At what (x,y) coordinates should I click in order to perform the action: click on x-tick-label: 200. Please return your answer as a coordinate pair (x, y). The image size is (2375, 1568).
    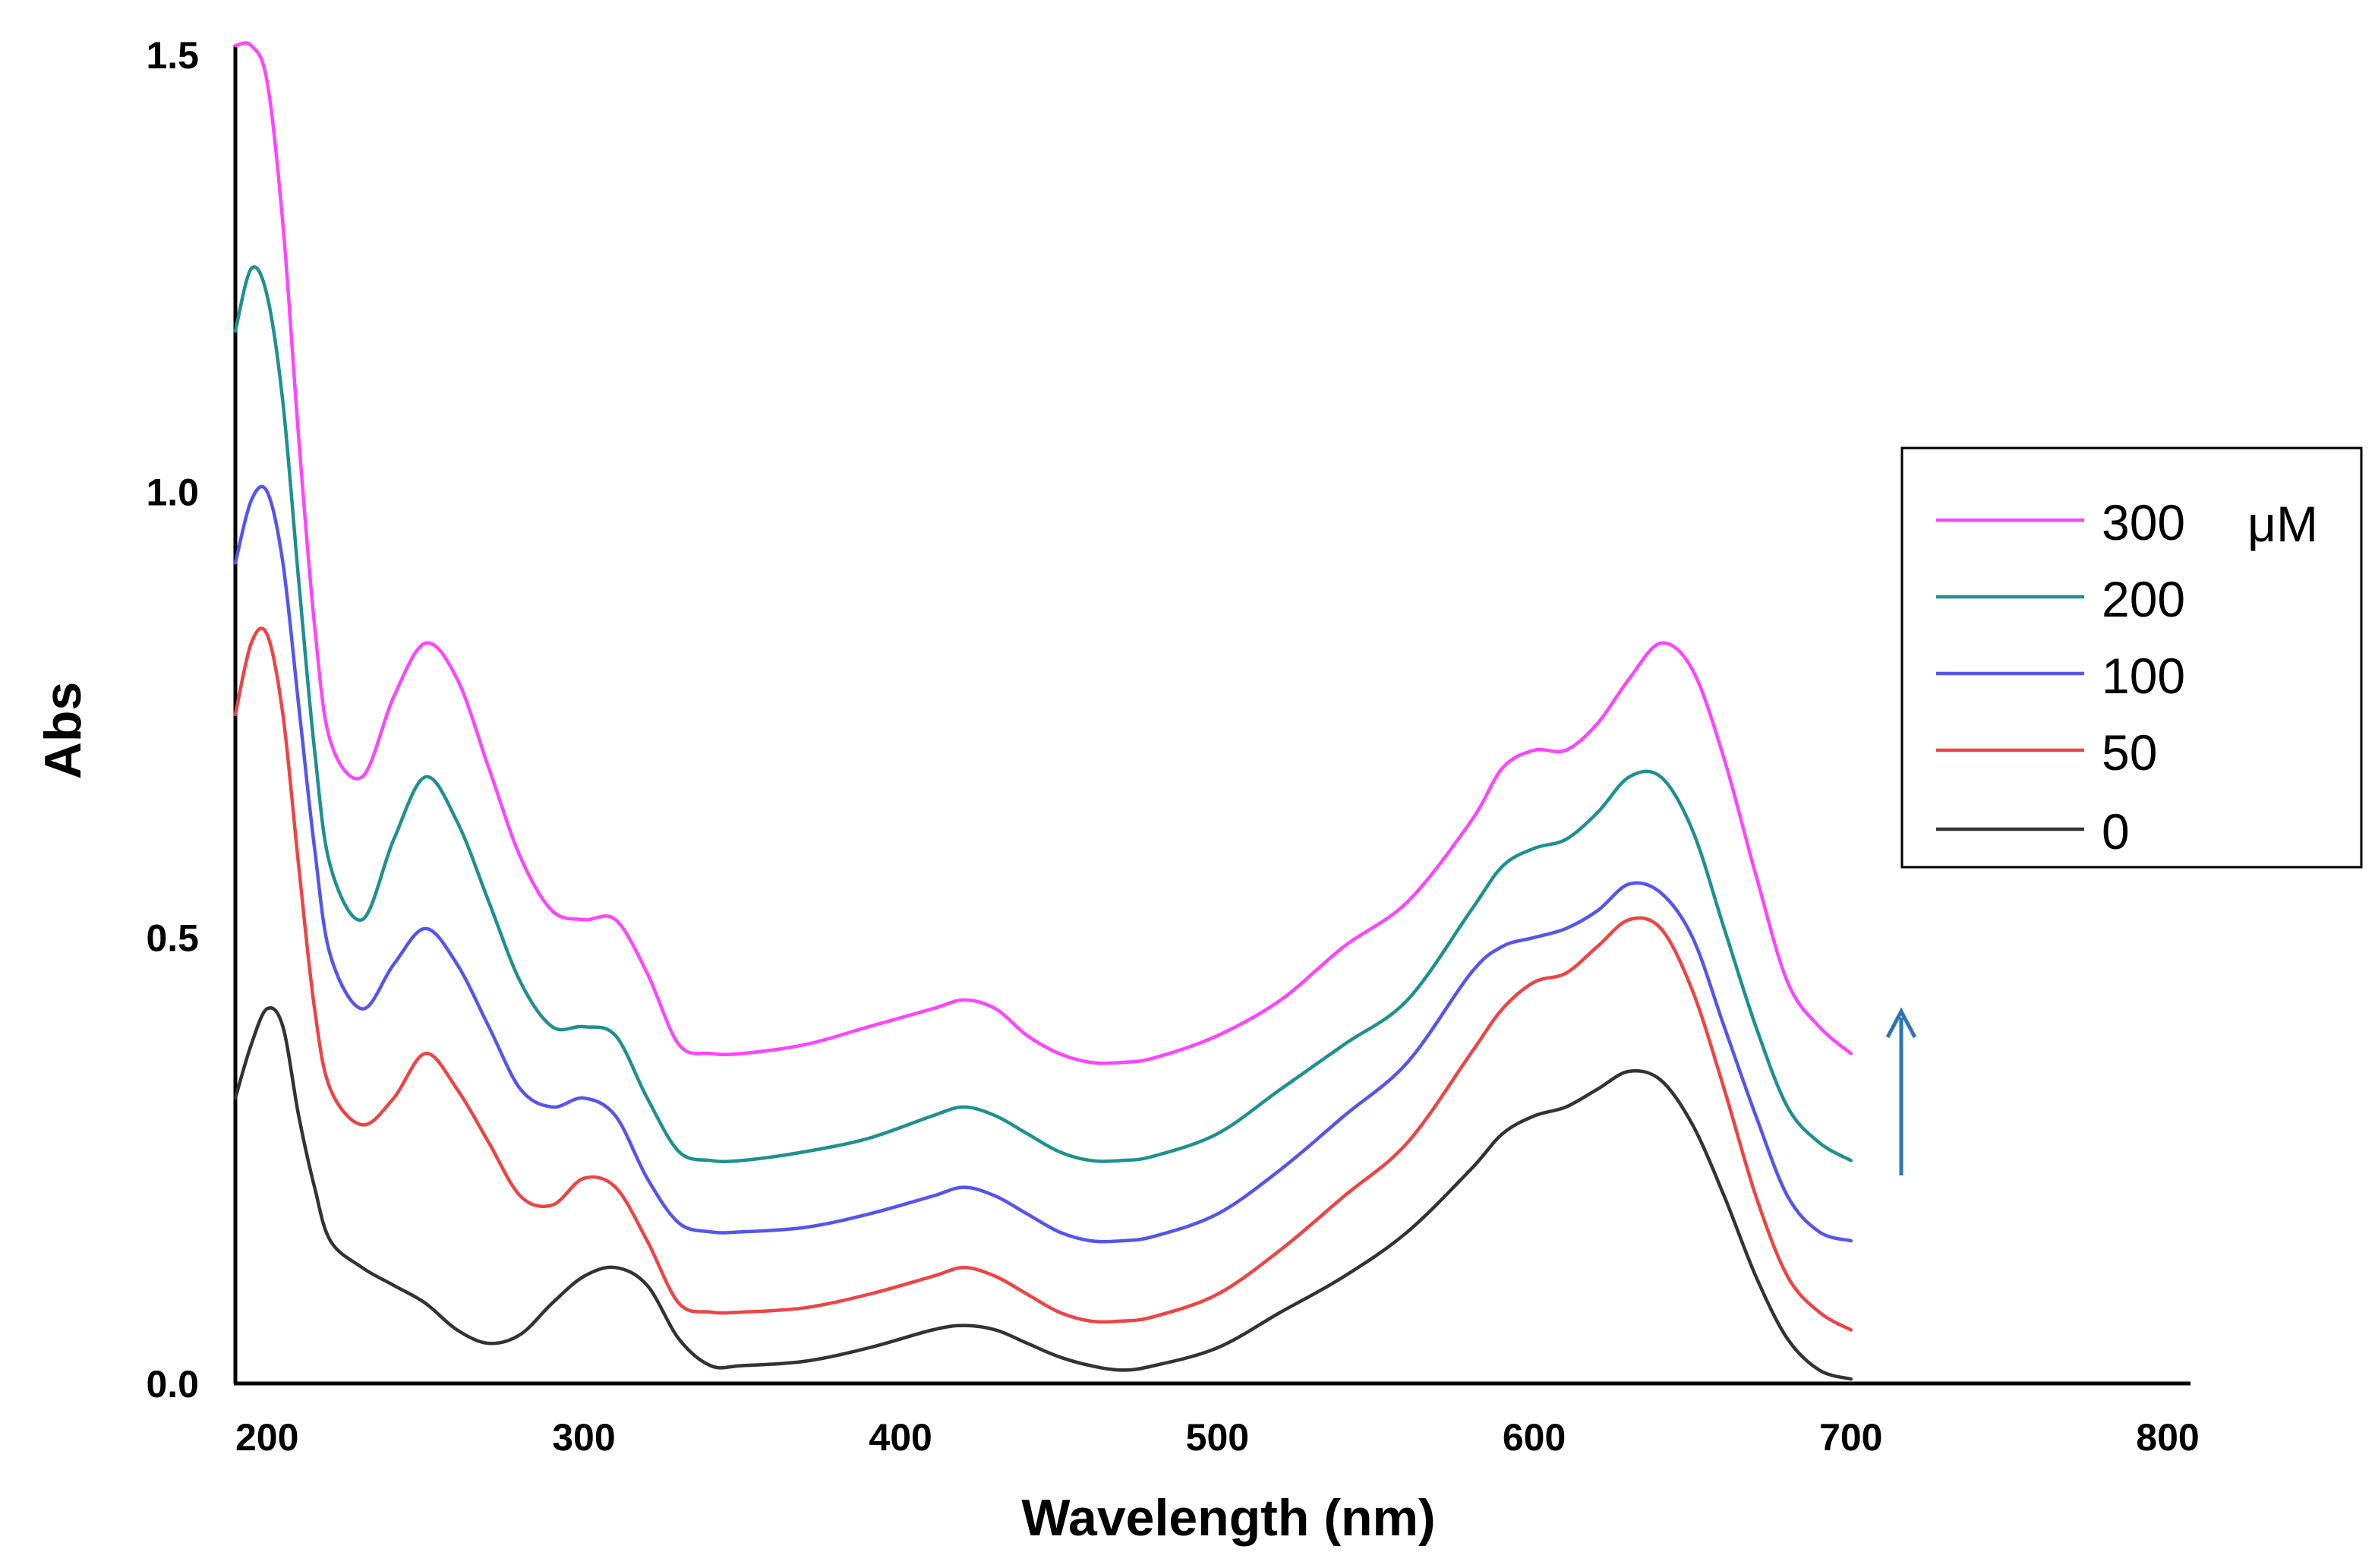
    Looking at the image, I should click on (267, 1437).